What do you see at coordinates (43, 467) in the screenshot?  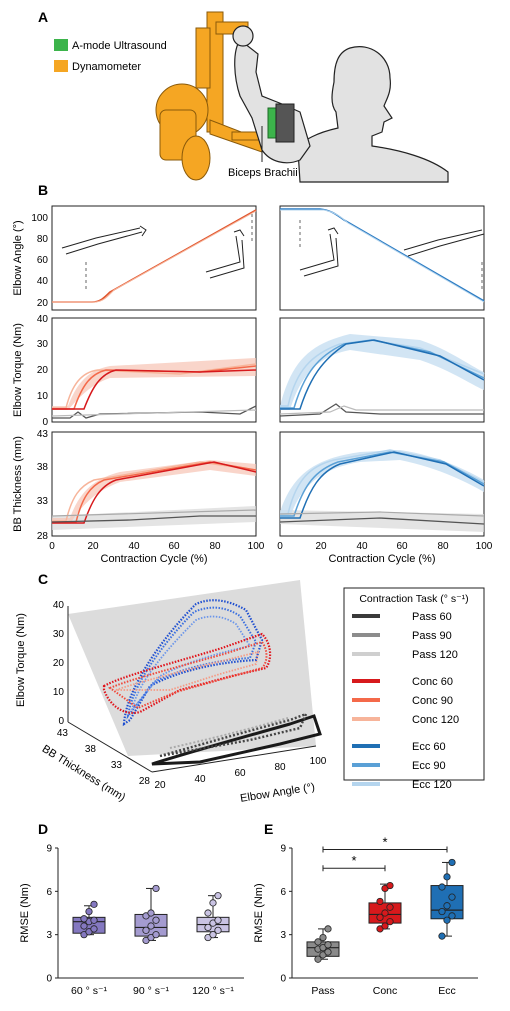 I see `ytick-thick-38: 38` at bounding box center [43, 467].